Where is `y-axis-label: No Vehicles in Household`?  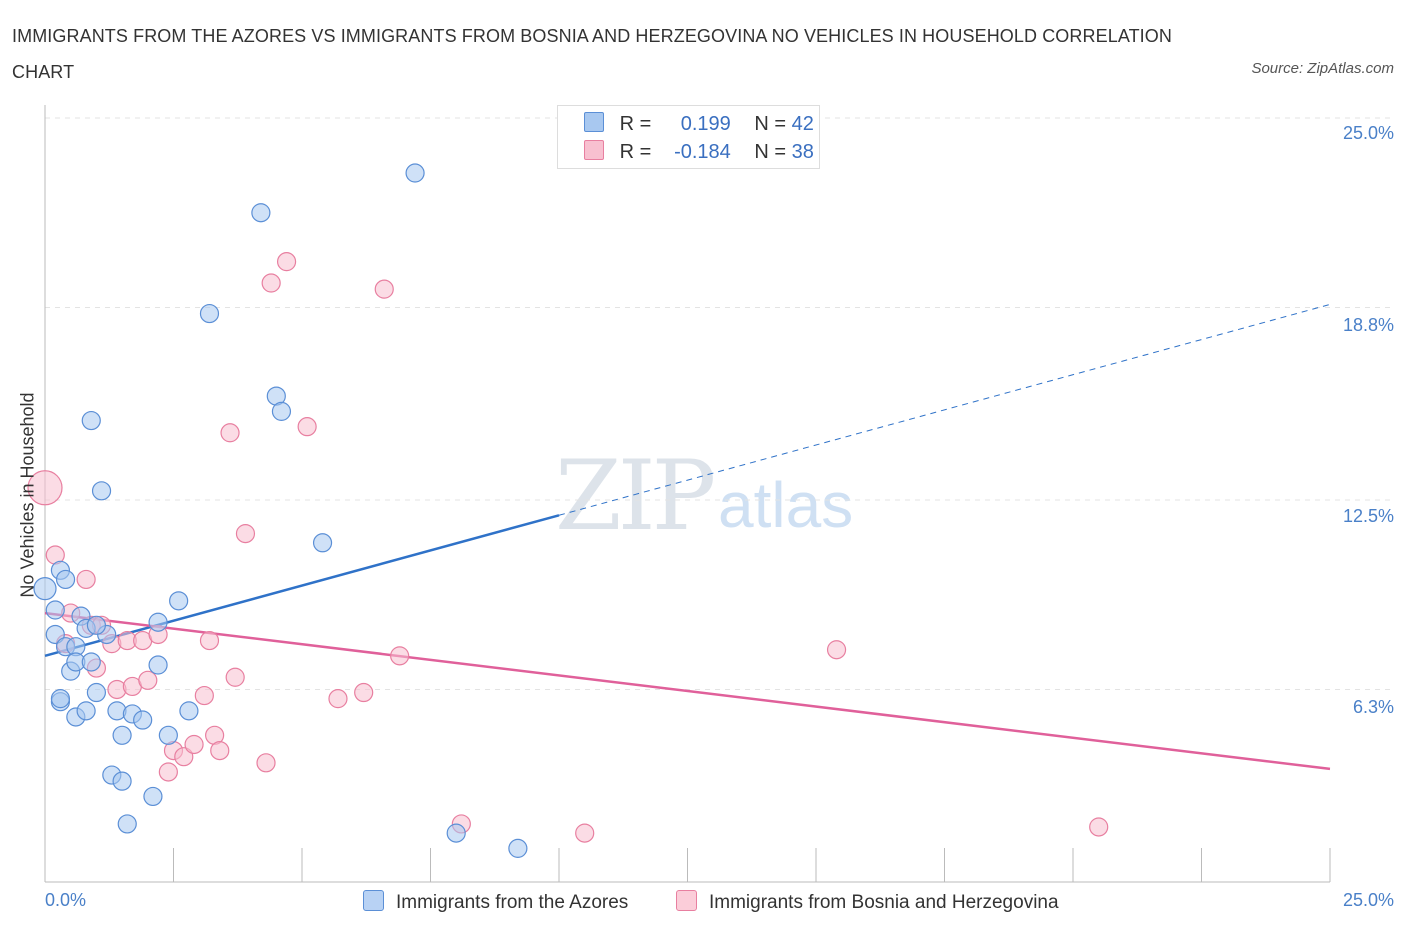
y-axis-label: No Vehicles in Household is located at coordinates (27, 495).